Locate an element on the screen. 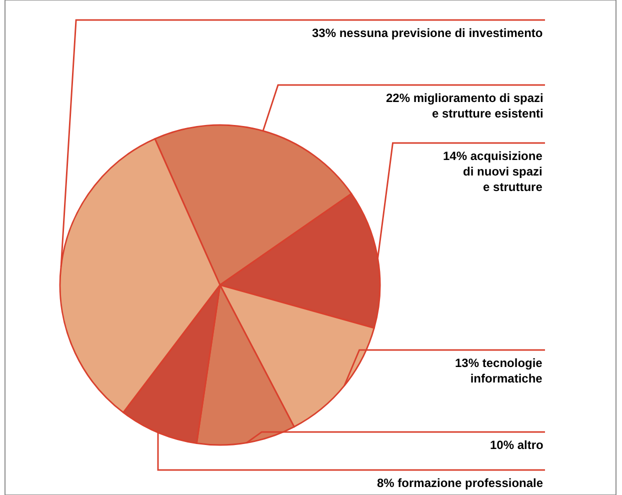 The height and width of the screenshot is (495, 622). slice-label: 14% acquisizione di nuovi spazi e strutture is located at coordinates (493, 171).